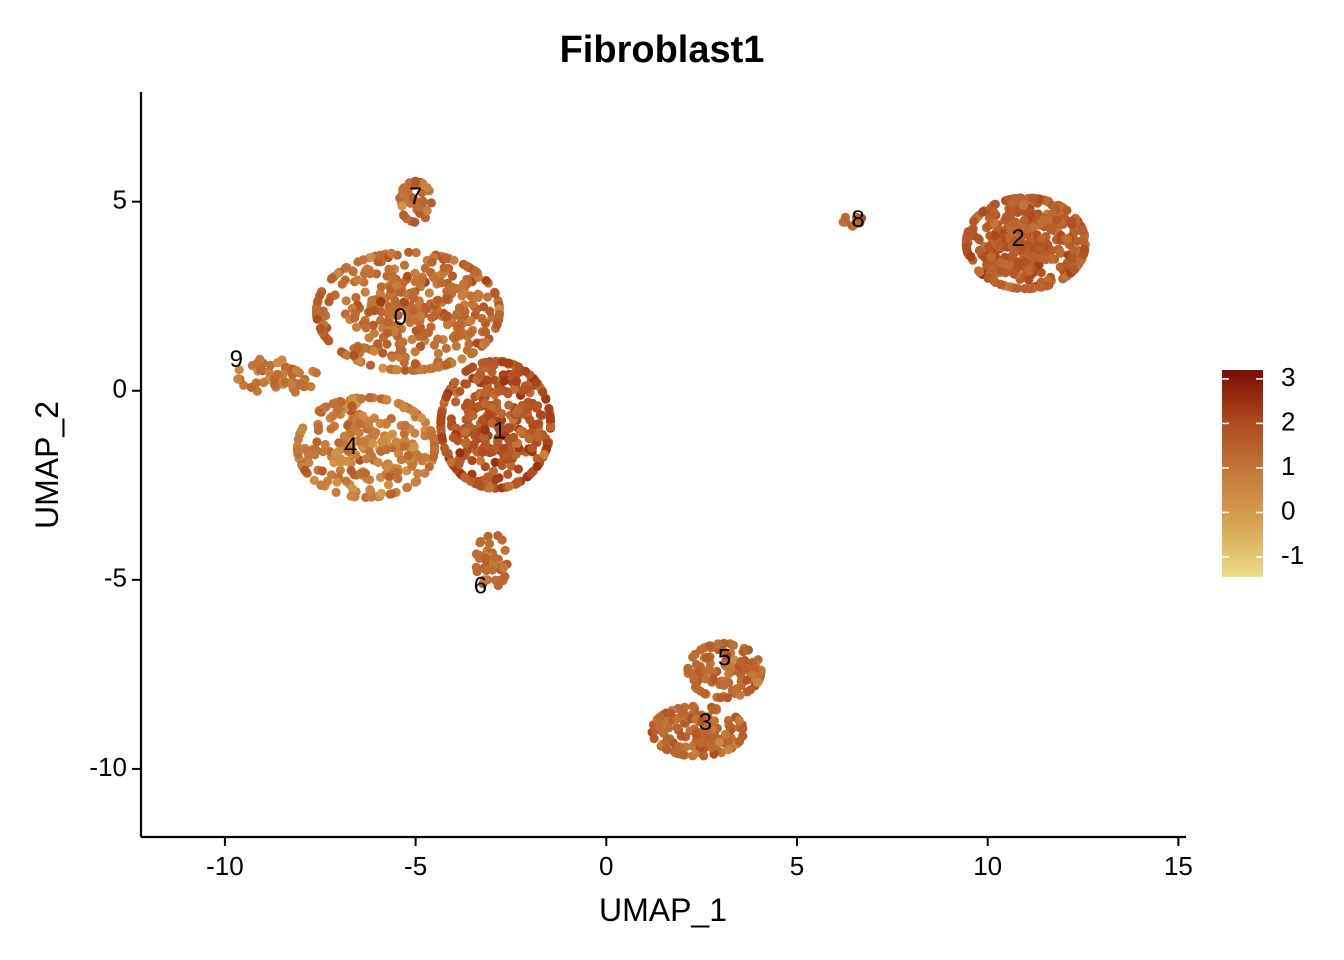 This screenshot has width=1344, height=960. Describe the element at coordinates (236, 359) in the screenshot. I see `cluster-label-9: 9` at that location.